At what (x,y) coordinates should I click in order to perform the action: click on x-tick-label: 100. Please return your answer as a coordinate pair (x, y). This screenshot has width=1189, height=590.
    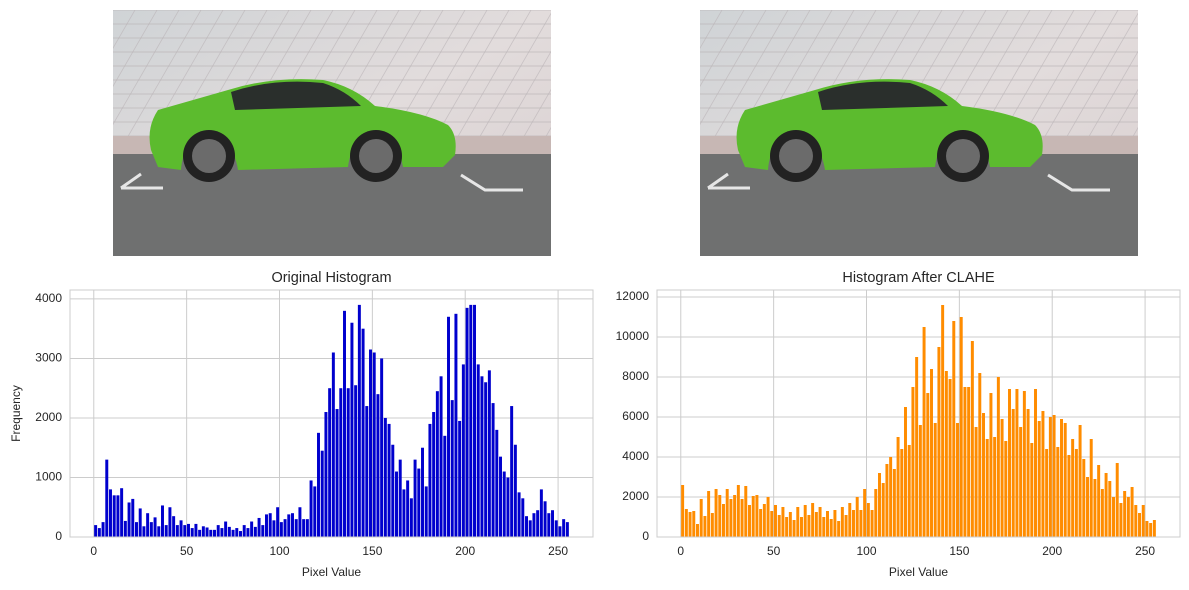
    Looking at the image, I should click on (279, 551).